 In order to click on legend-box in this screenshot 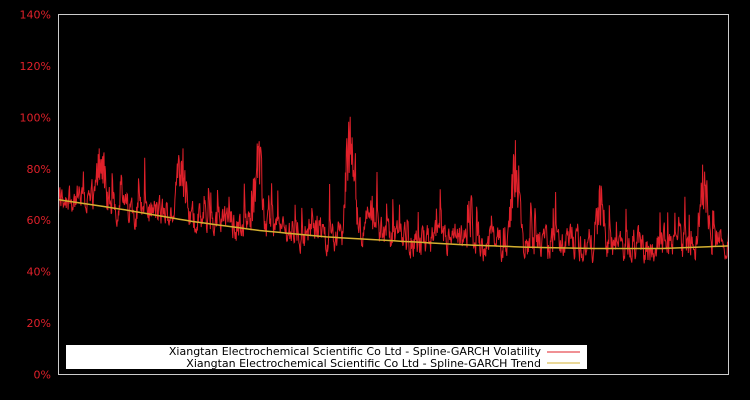, I will do `click(326, 357)`.